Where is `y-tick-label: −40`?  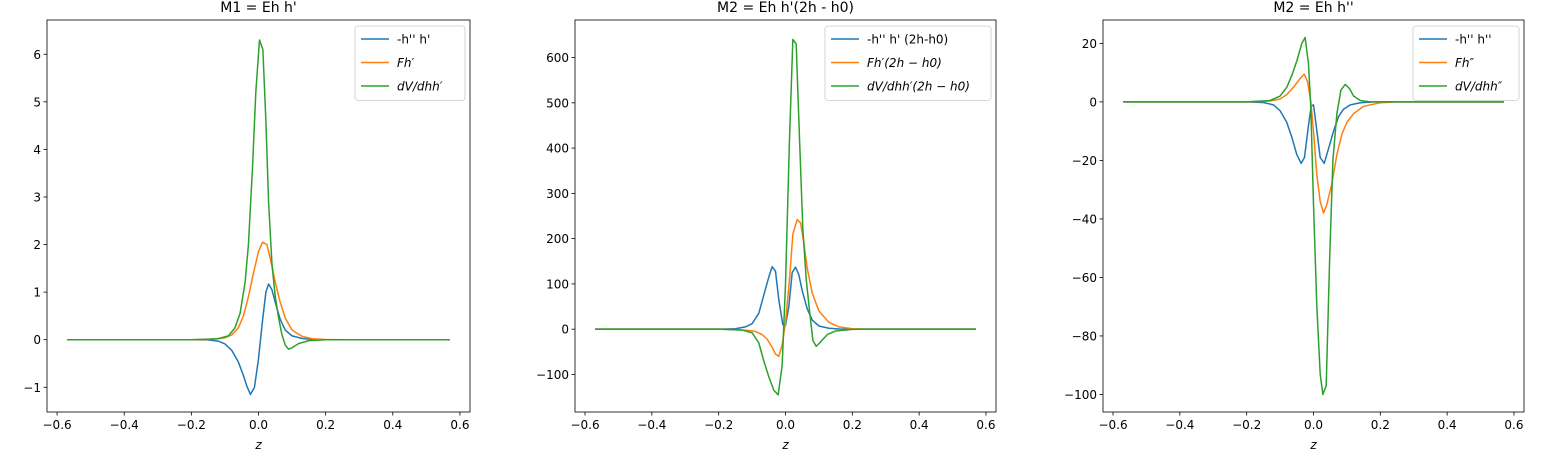 y-tick-label: −40 is located at coordinates (1084, 219).